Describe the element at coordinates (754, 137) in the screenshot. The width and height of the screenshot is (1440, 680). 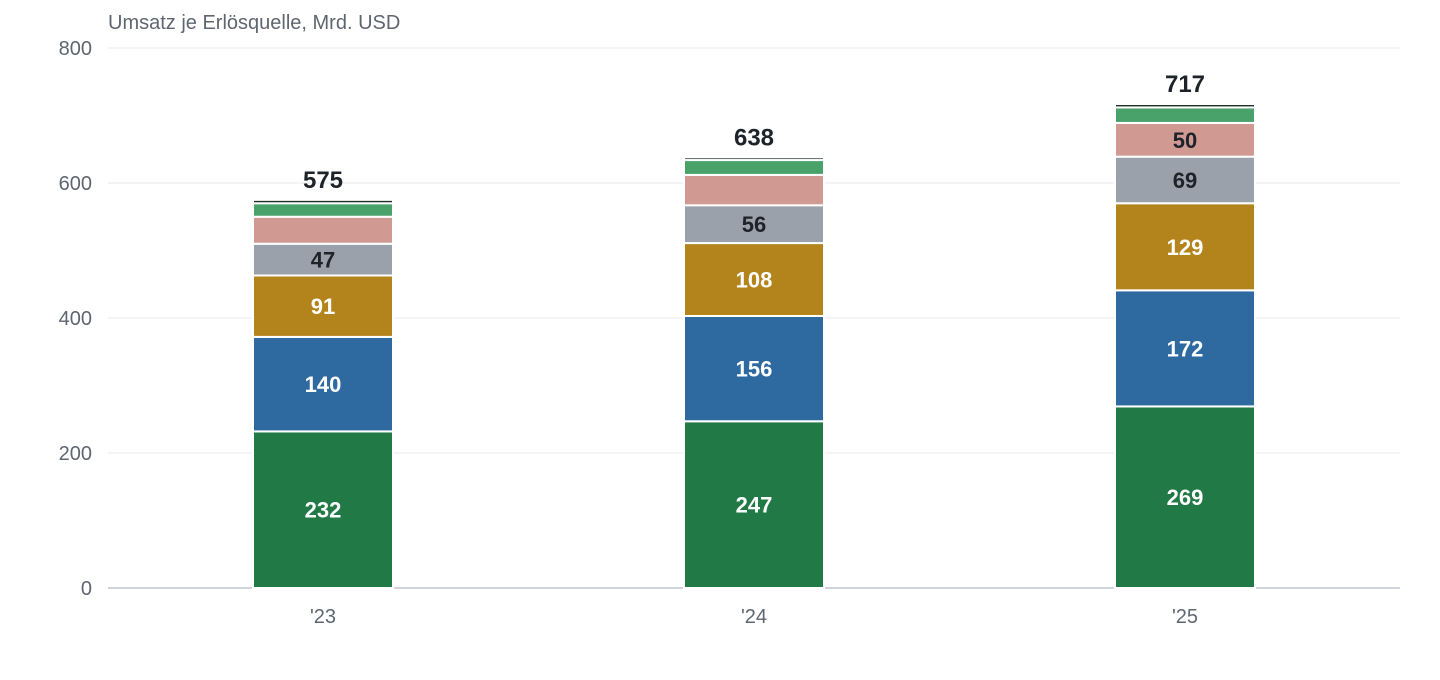
I see `bar-total-label: 638` at that location.